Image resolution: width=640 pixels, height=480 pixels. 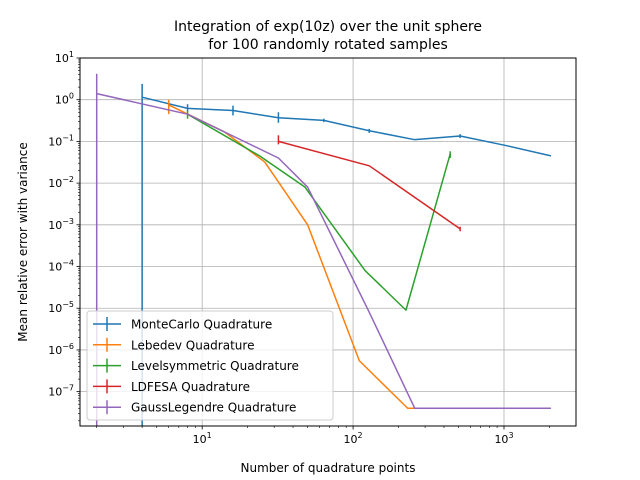 I want to click on y-axis-label: Mean relative error with variance, so click(x=23, y=241).